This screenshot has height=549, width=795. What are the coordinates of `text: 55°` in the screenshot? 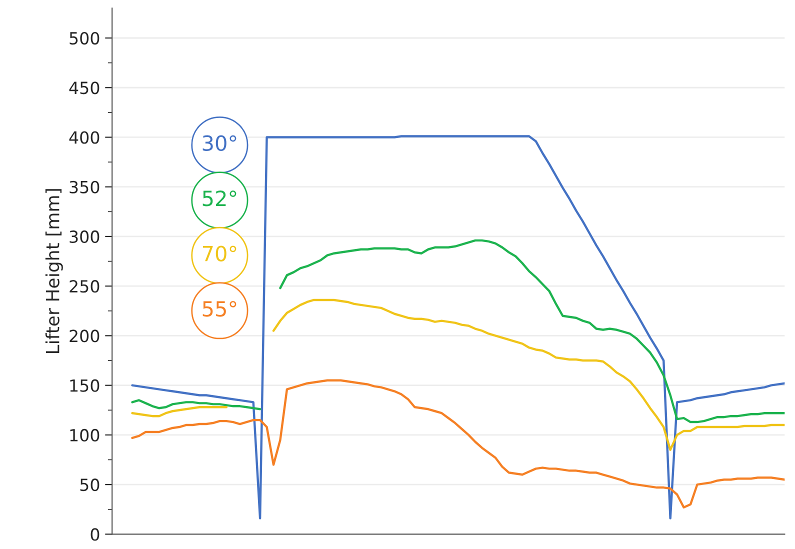 It's located at (219, 308).